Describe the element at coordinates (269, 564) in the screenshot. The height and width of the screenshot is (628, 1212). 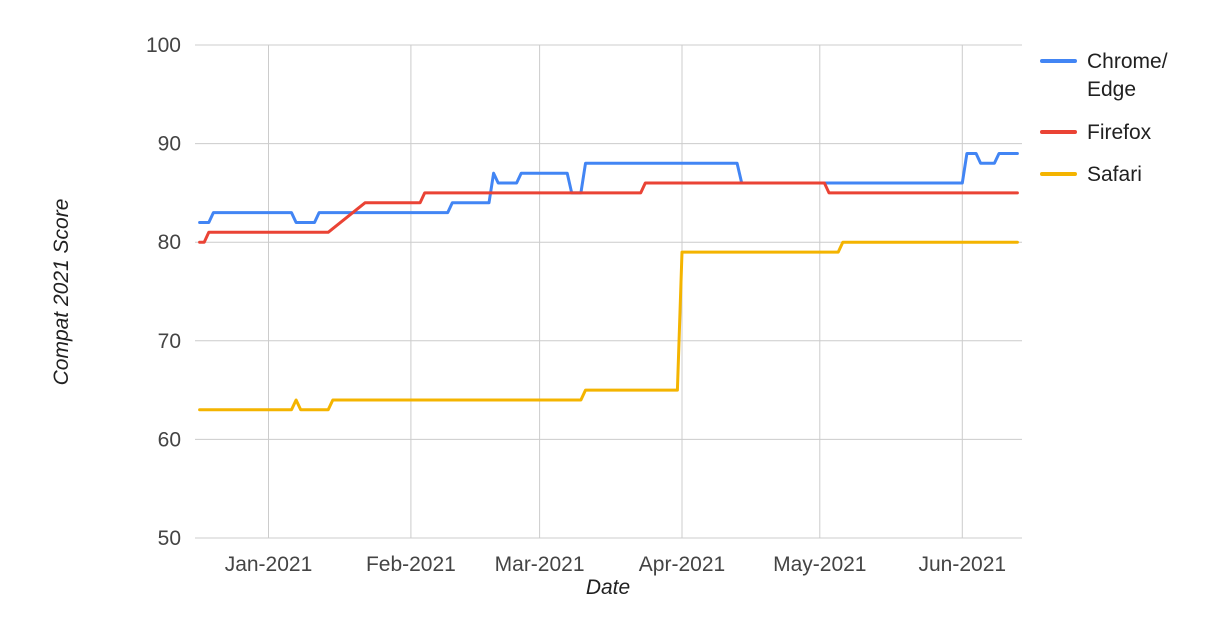
I see `x-tick-label: Jan-2021` at that location.